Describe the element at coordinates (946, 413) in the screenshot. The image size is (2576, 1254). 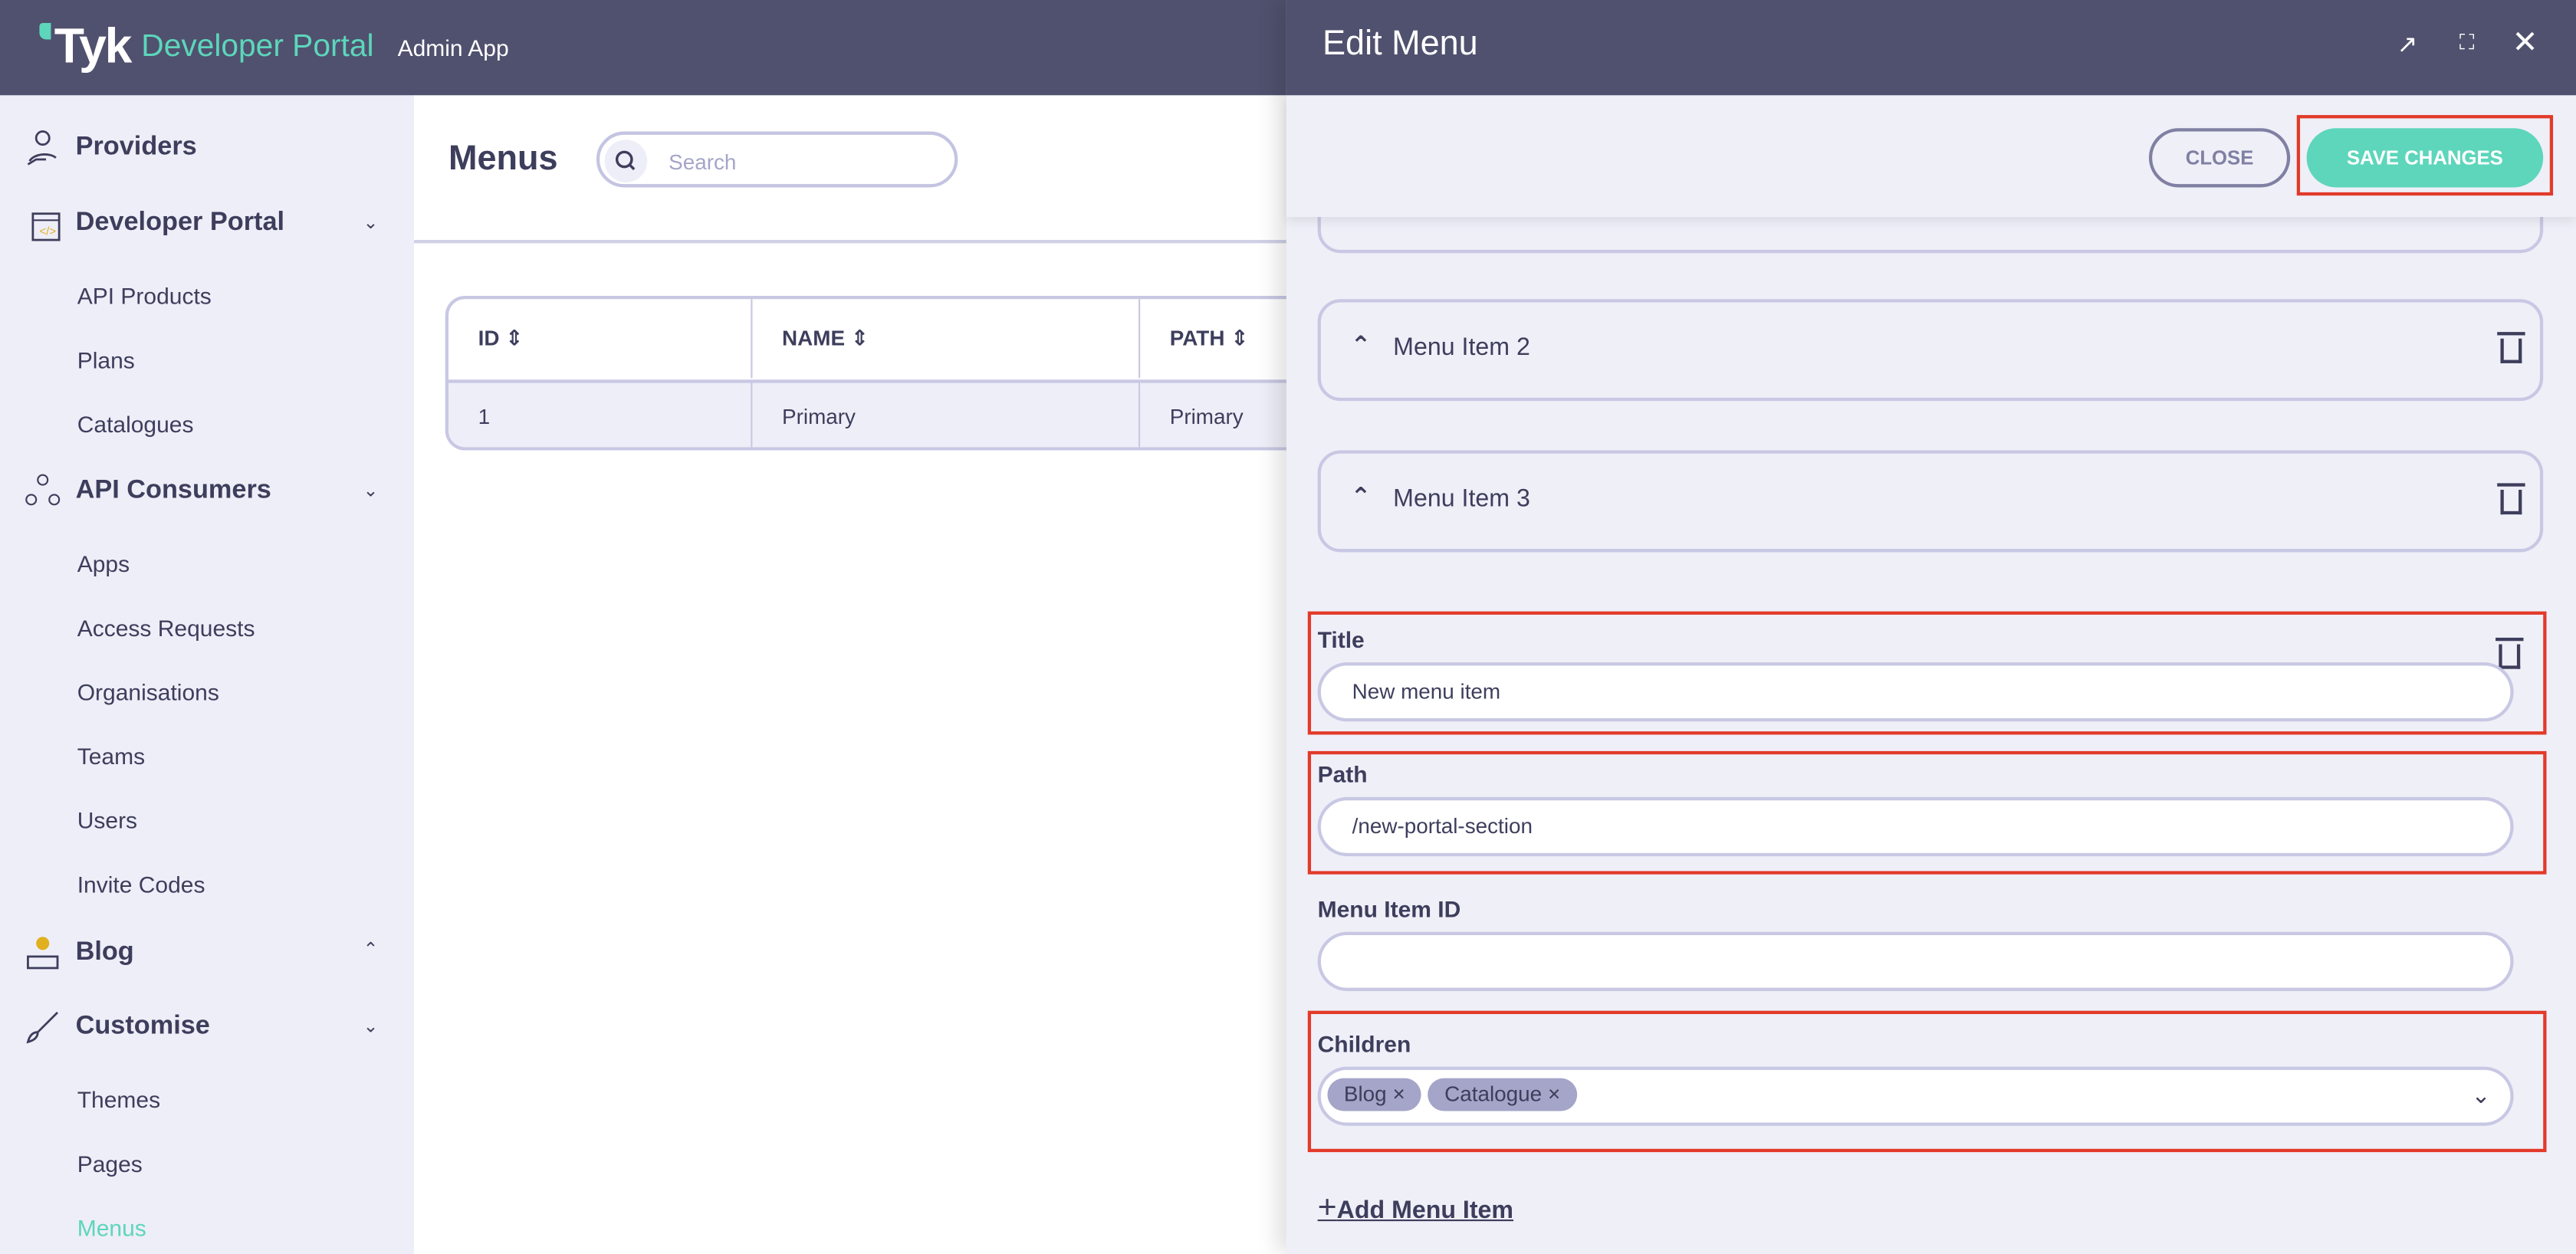
I see `table-cell-name: Primary` at that location.